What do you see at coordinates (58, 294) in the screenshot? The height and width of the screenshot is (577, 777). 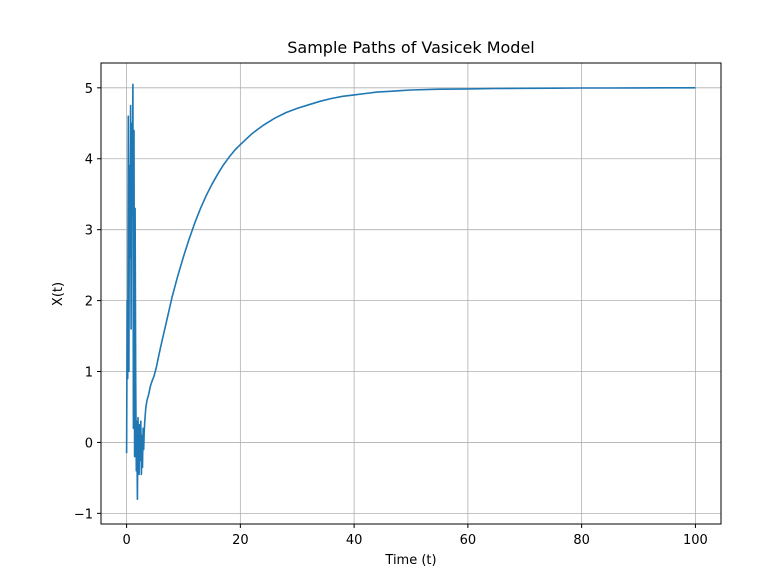 I see `y-axis-label: X(t)` at bounding box center [58, 294].